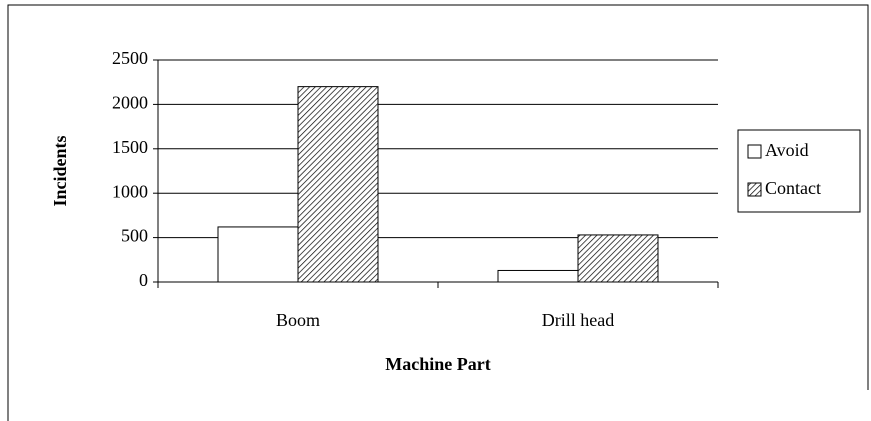 This screenshot has width=871, height=421. Describe the element at coordinates (130, 103) in the screenshot. I see `y-tick-label: 2000` at that location.